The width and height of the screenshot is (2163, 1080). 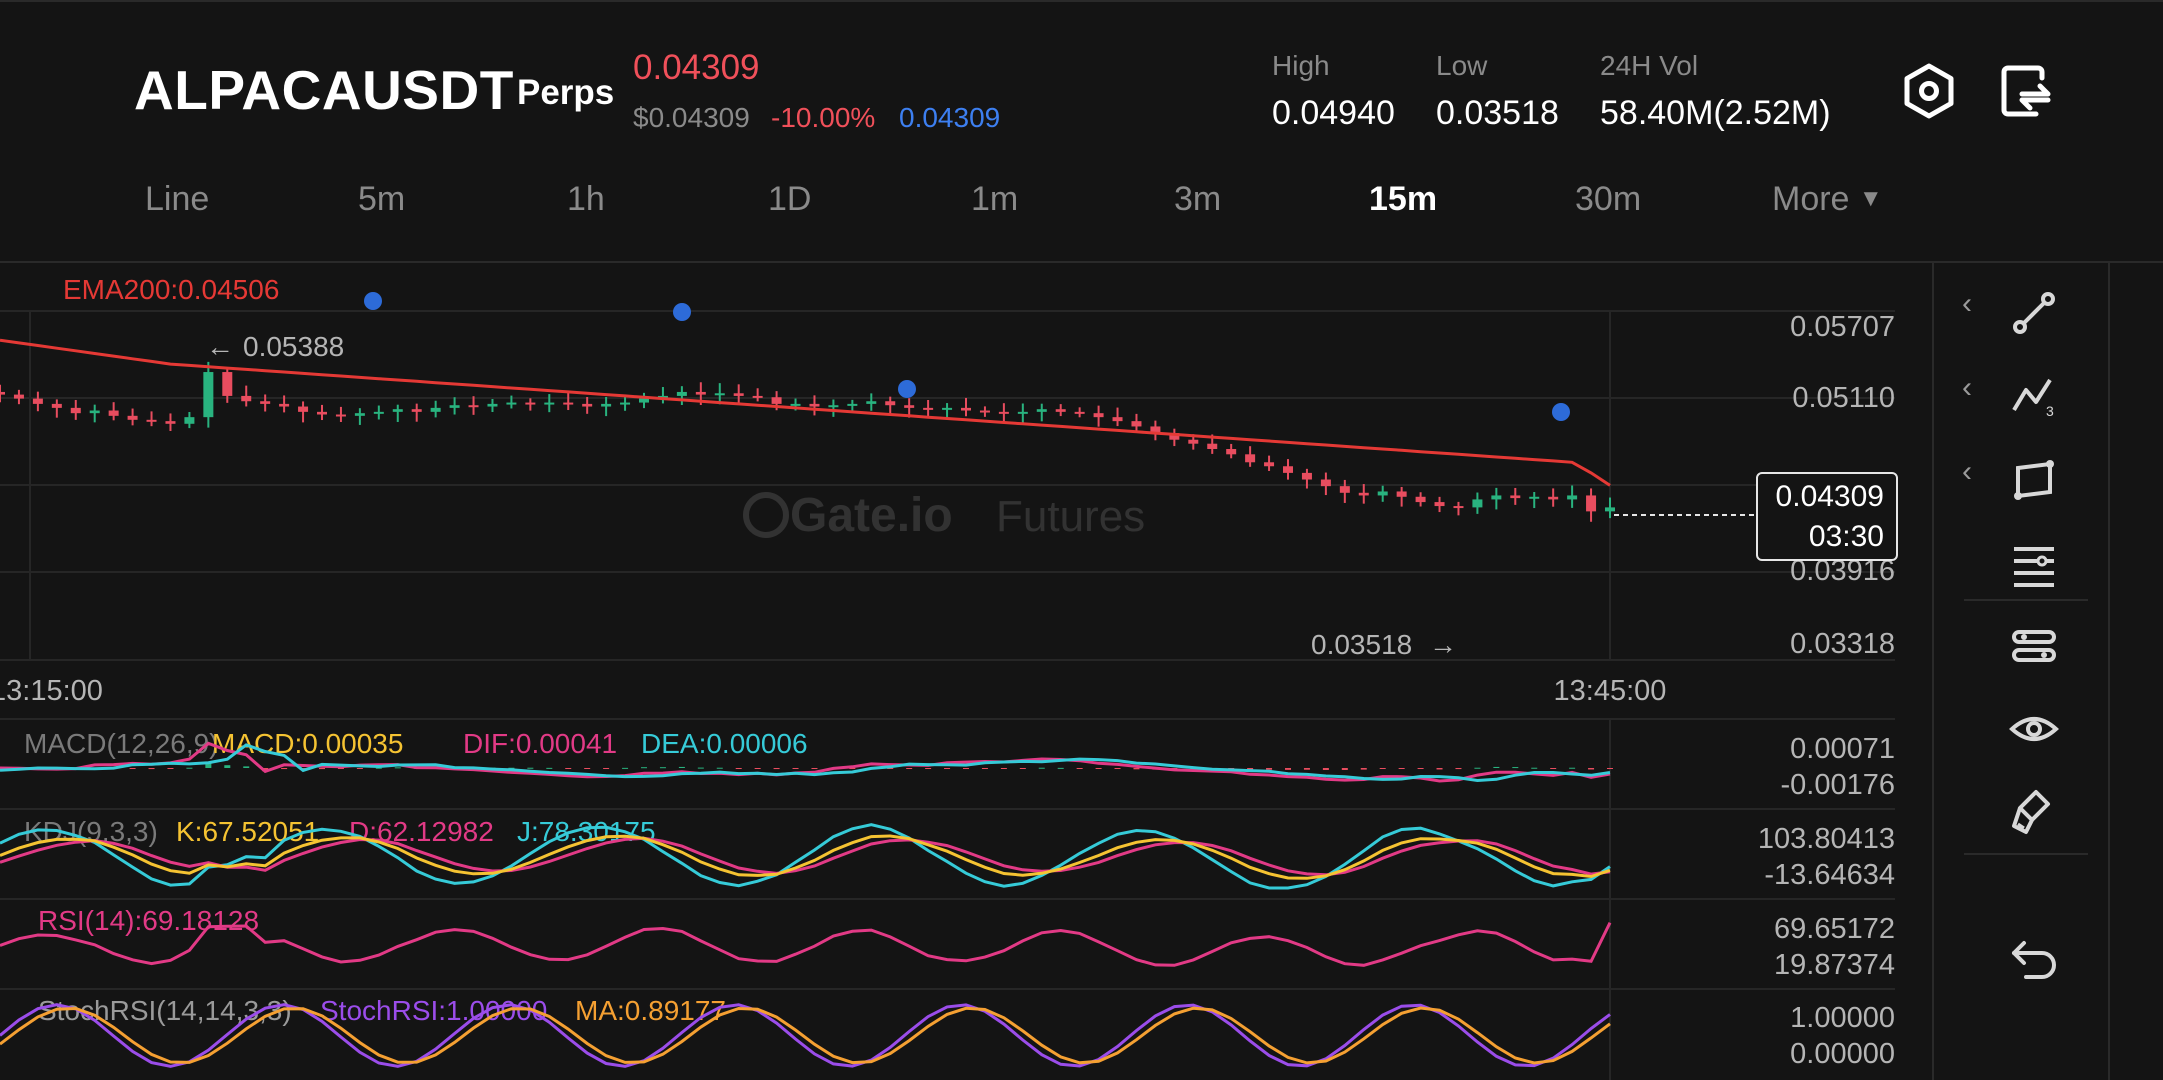 I want to click on tab-1m: 1m, so click(x=995, y=199).